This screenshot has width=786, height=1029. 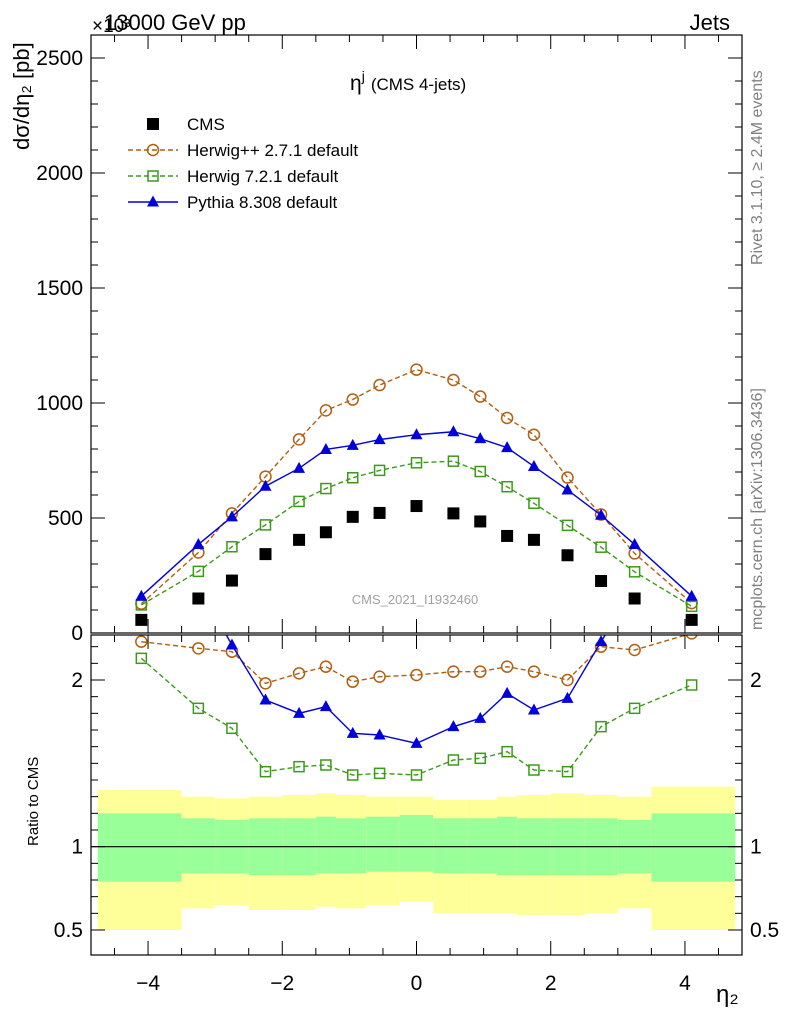 I want to click on legend-label-herwig-7-2-1-default: Herwig 7.2.1 default, so click(x=262, y=176).